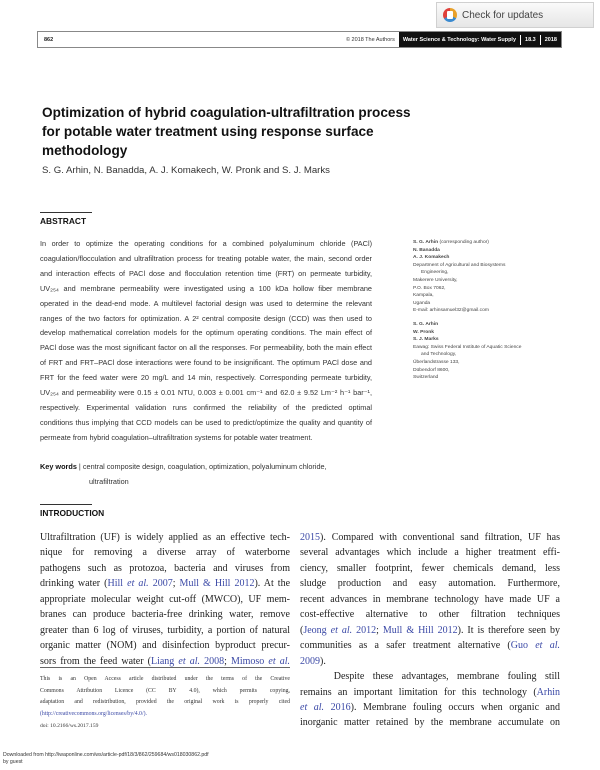 This screenshot has width=600, height=770. I want to click on citation-link: 2015, so click(310, 537).